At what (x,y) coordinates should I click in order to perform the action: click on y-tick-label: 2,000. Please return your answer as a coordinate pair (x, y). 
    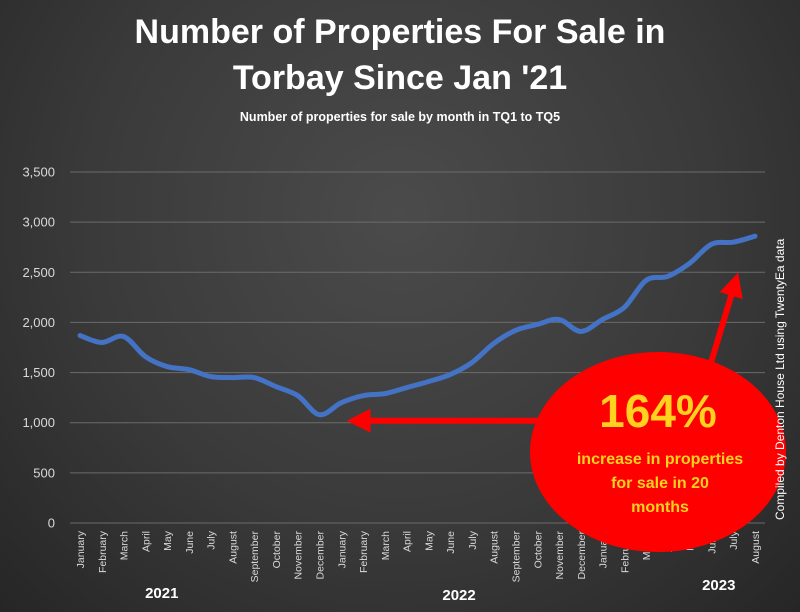
    Looking at the image, I should click on (38, 322).